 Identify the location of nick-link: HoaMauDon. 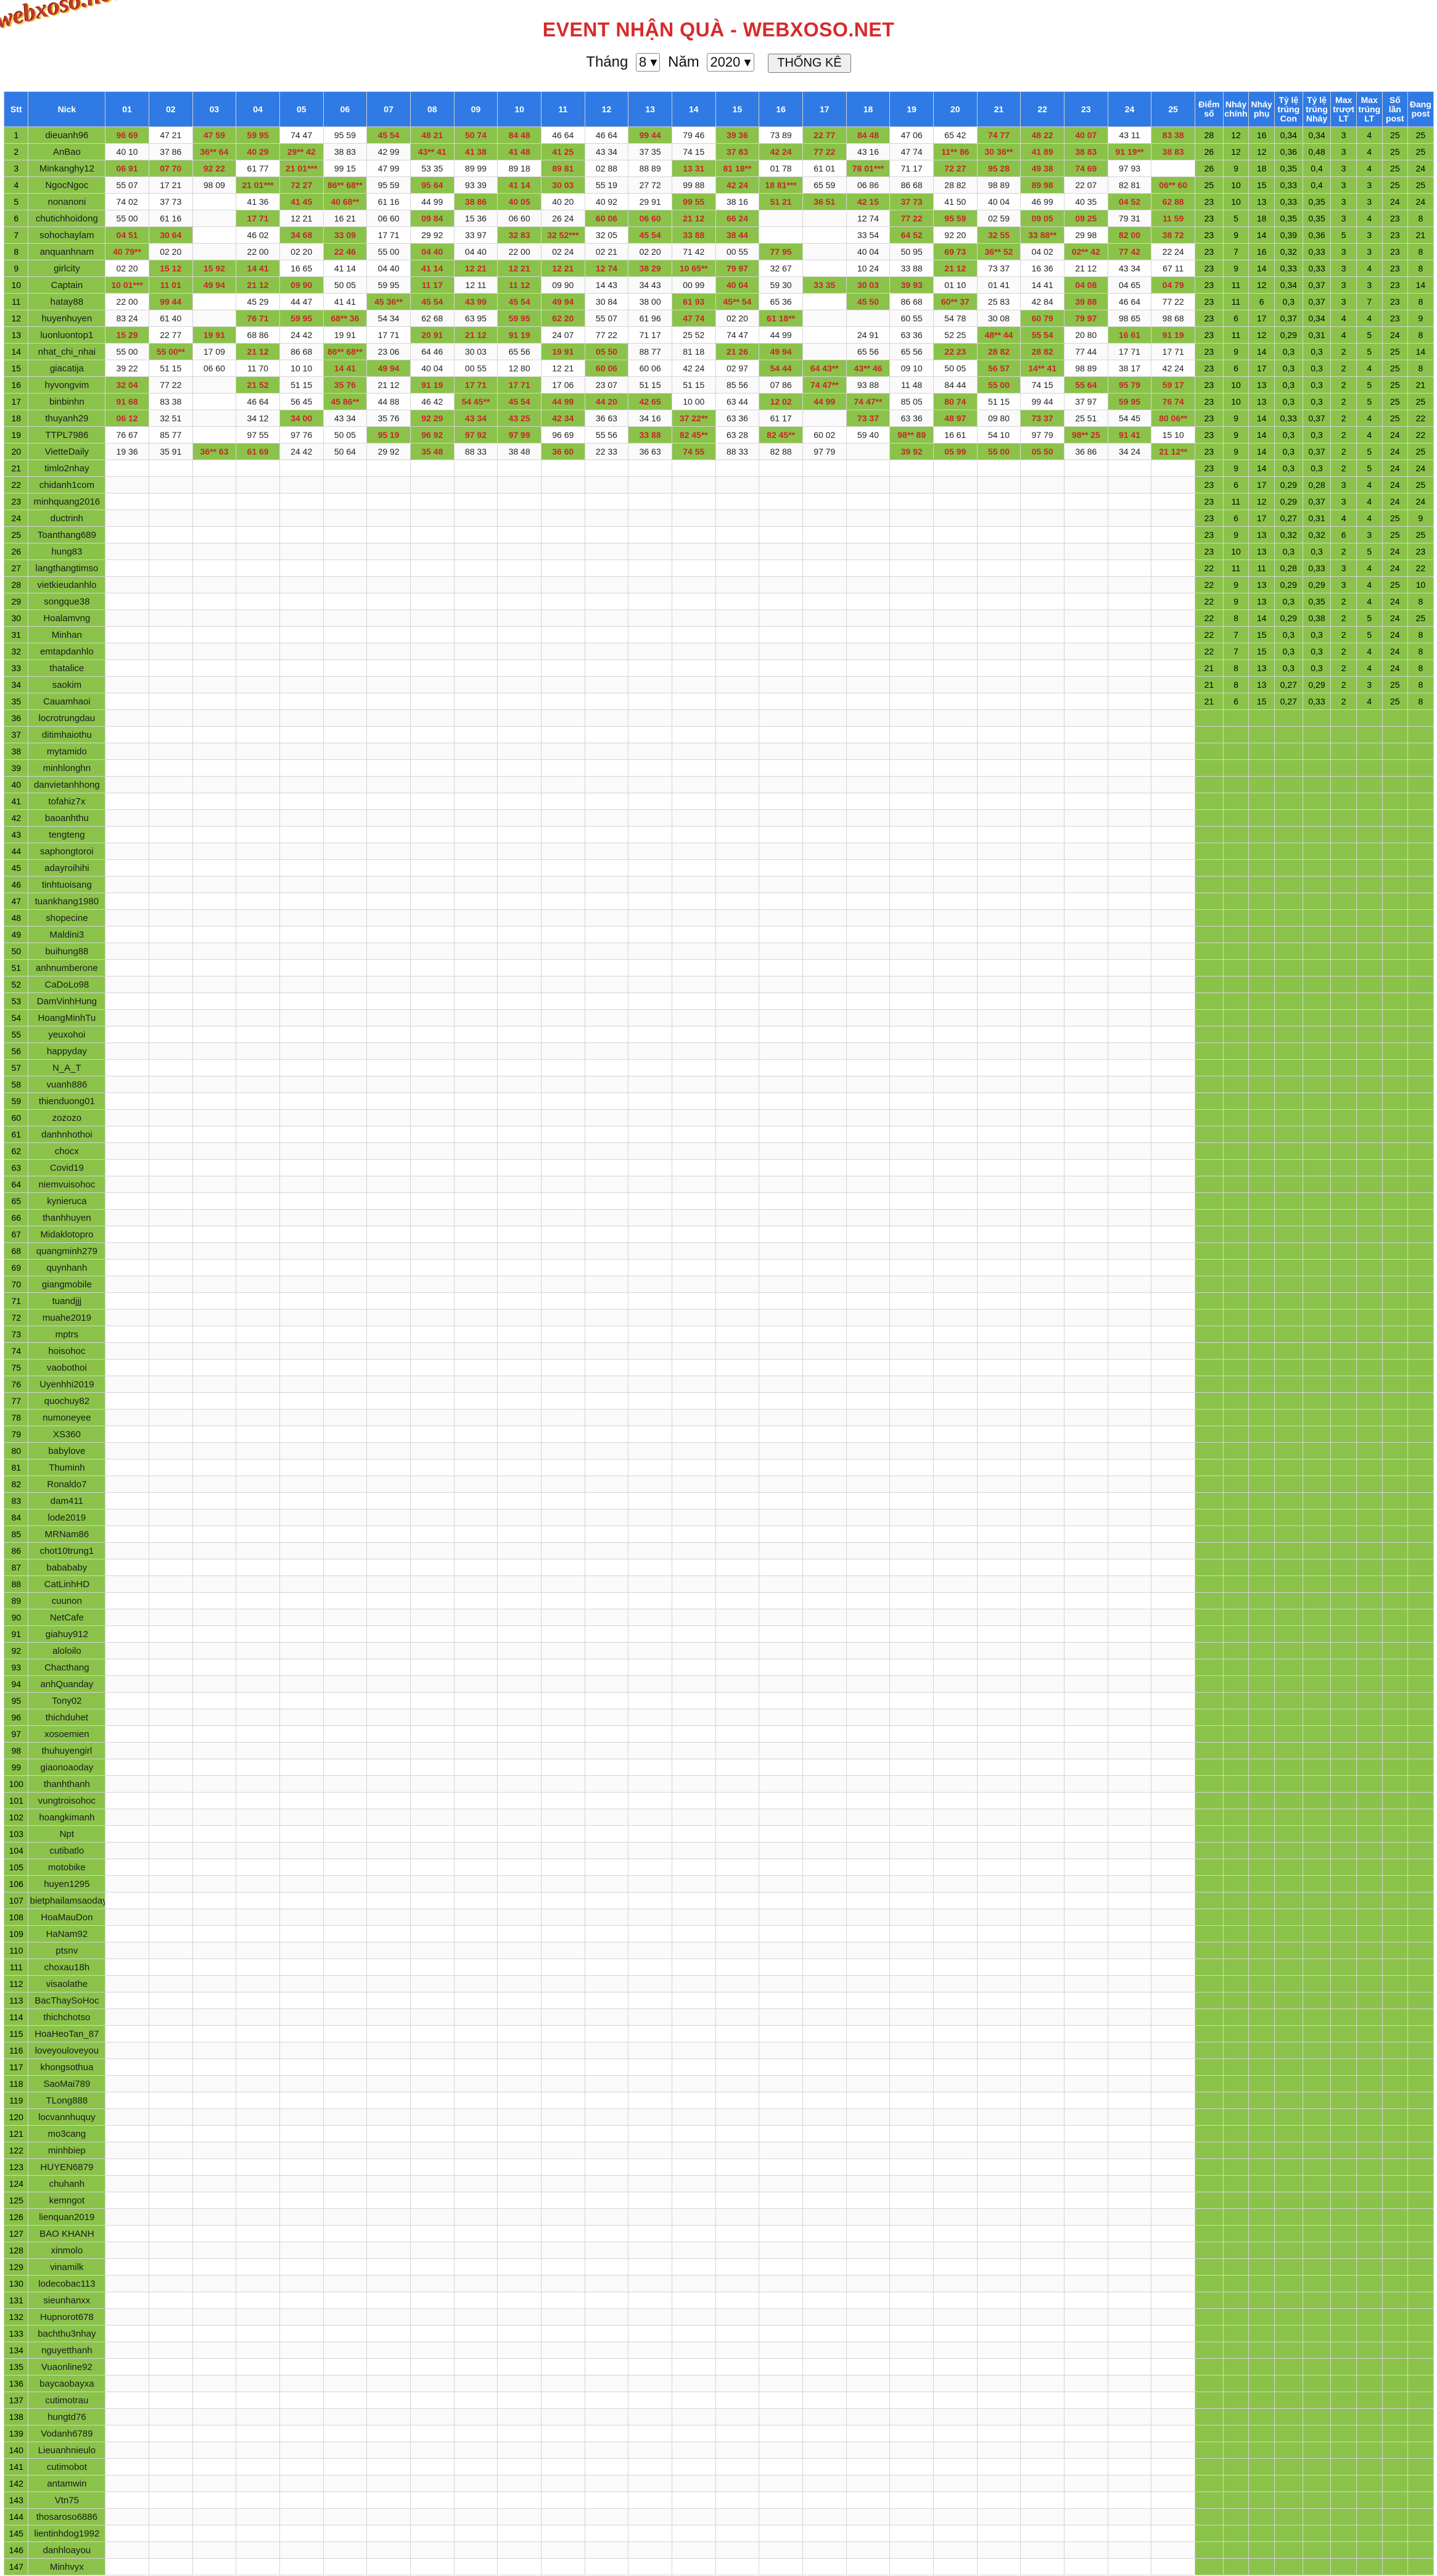
(67, 1918).